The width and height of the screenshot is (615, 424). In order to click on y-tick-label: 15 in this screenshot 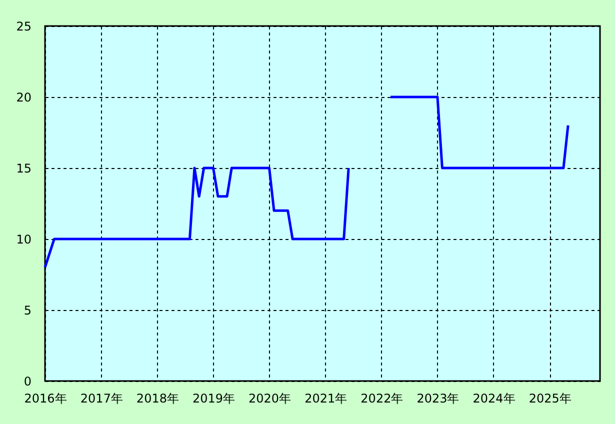, I will do `click(24, 169)`.